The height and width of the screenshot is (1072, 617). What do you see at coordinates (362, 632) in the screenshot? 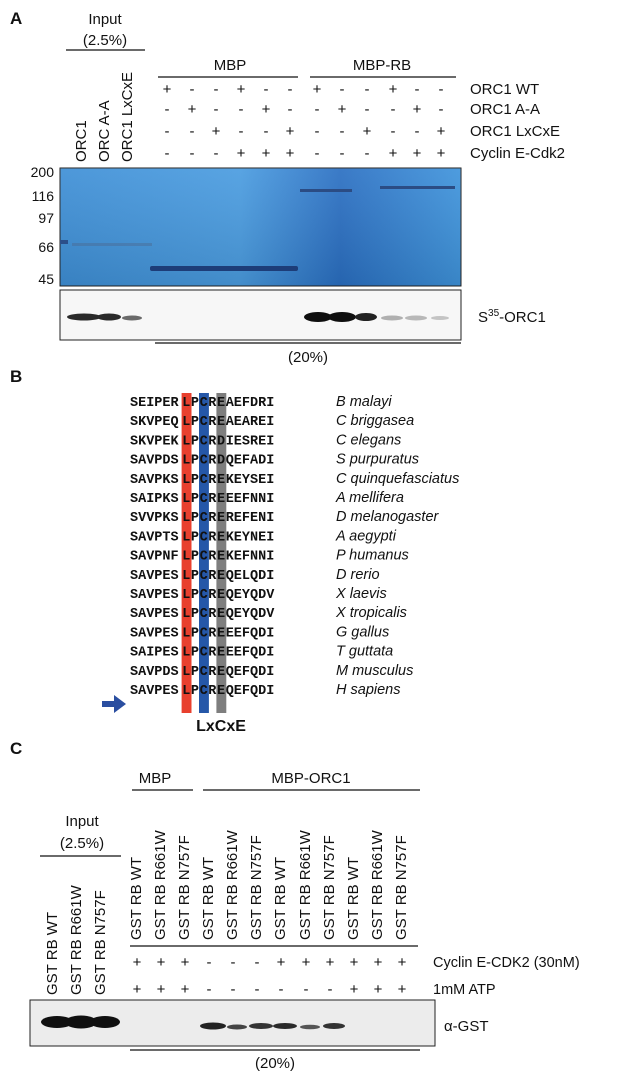
I see `species-name: G gallus` at bounding box center [362, 632].